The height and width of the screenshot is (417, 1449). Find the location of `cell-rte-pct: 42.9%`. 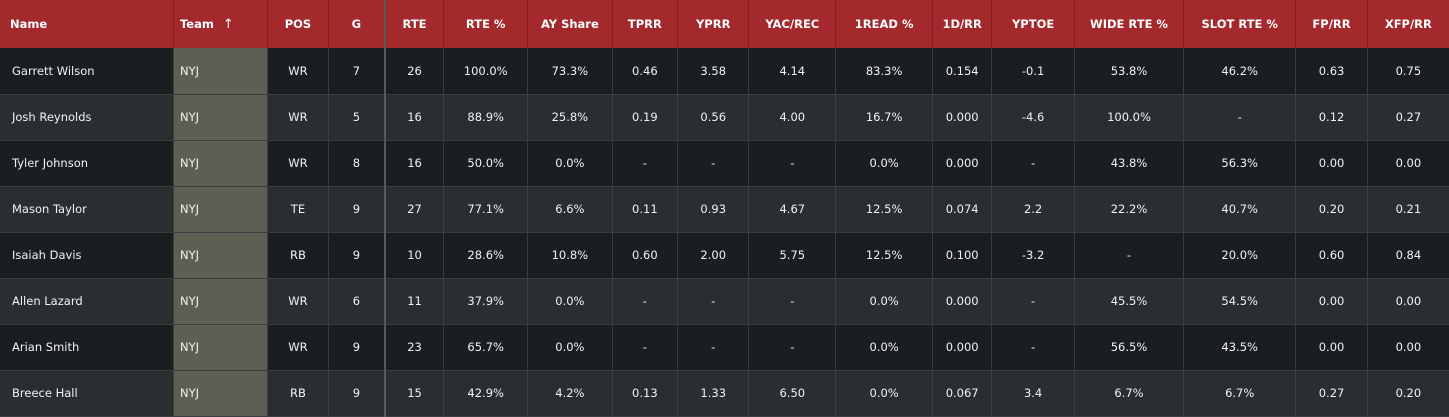

cell-rte-pct: 42.9% is located at coordinates (486, 393).